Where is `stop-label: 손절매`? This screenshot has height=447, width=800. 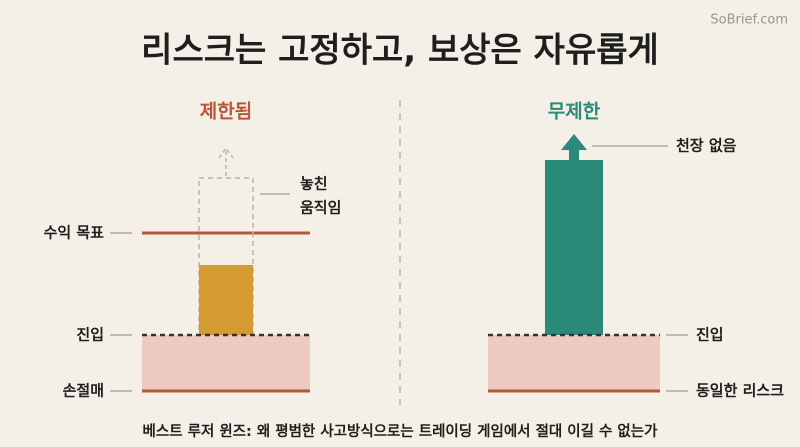 stop-label: 손절매 is located at coordinates (83, 391).